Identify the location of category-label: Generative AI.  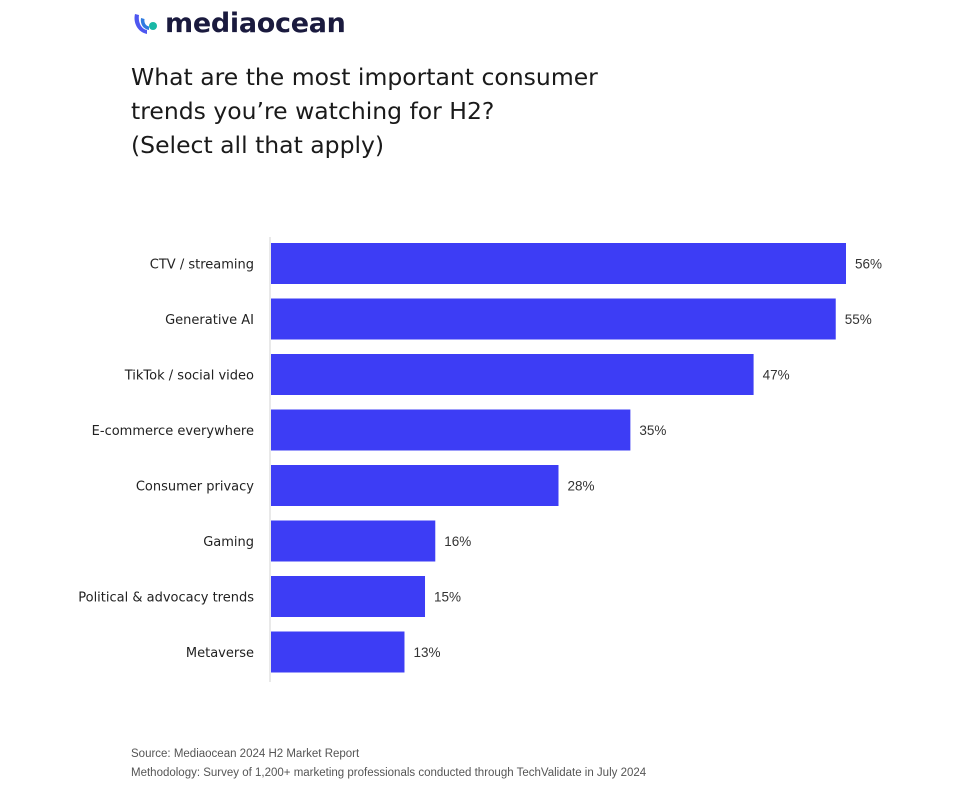
(209, 320).